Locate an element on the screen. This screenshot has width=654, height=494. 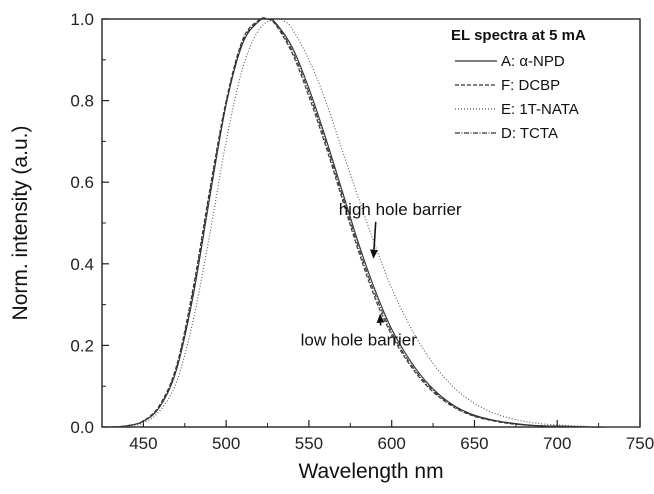
annotation-label: low hole barrier is located at coordinates (359, 339).